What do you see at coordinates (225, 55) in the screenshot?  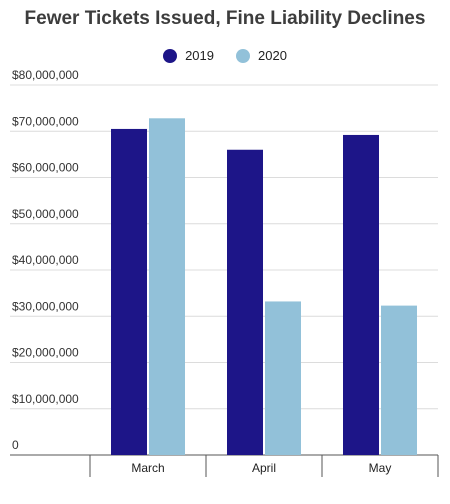 I see `legend: 2019 2020` at bounding box center [225, 55].